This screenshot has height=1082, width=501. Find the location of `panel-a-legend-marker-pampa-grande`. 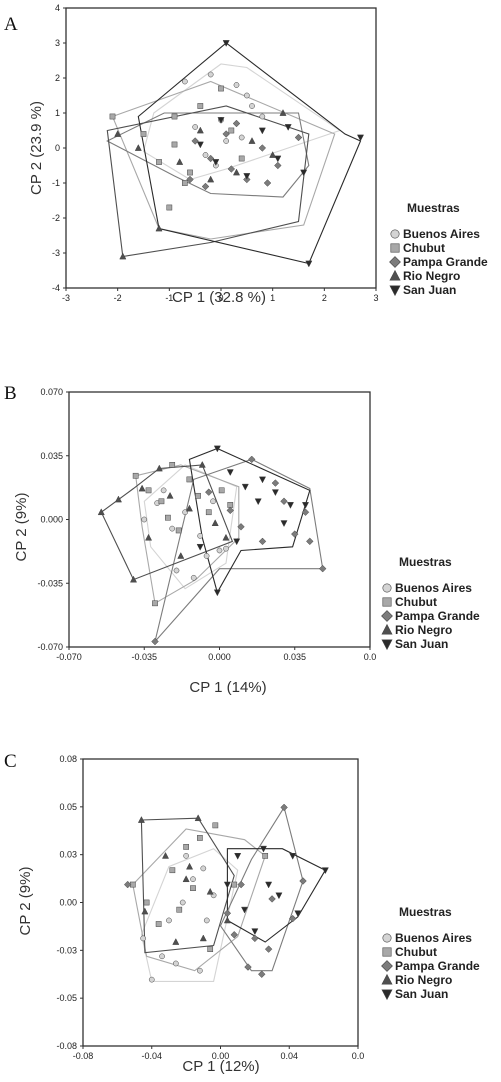

panel-a-legend-marker-pampa-grande is located at coordinates (395, 262).